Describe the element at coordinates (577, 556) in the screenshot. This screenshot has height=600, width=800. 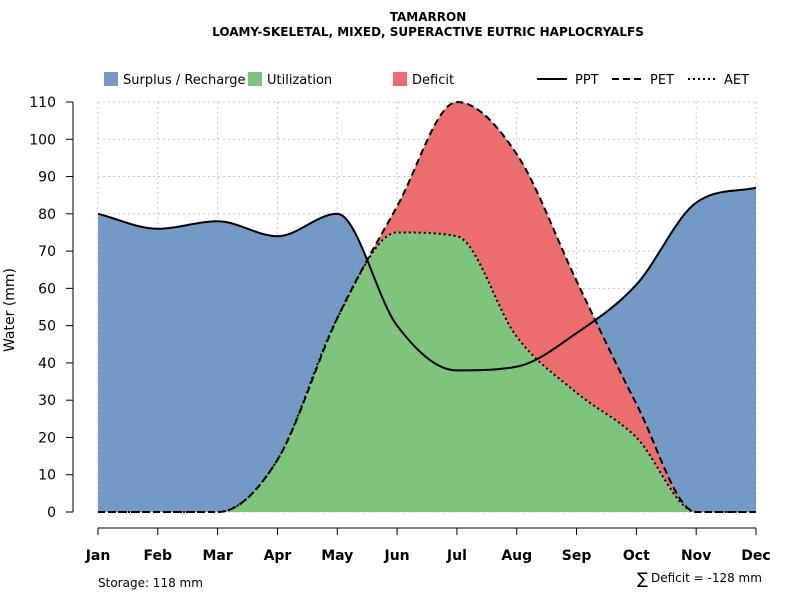
I see `x-tick-label: Sep` at that location.